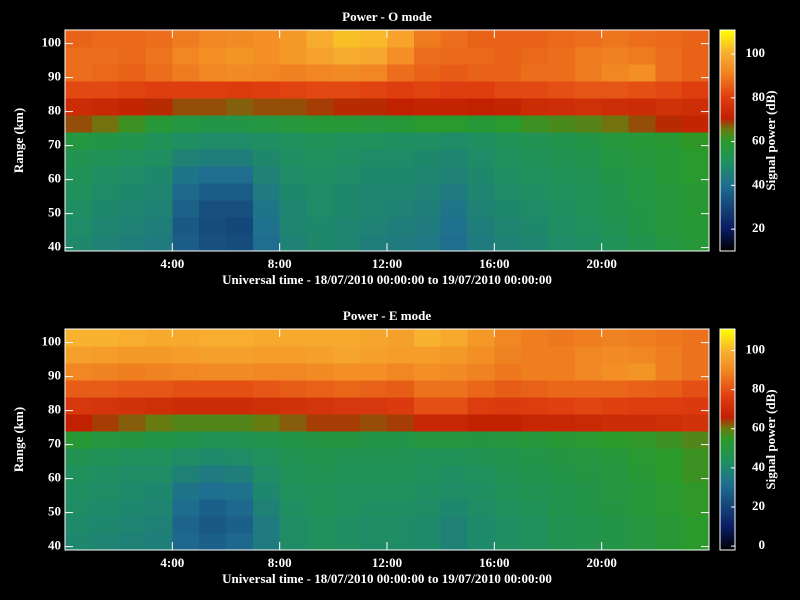  I want to click on y-tick-label: 50, so click(54, 212).